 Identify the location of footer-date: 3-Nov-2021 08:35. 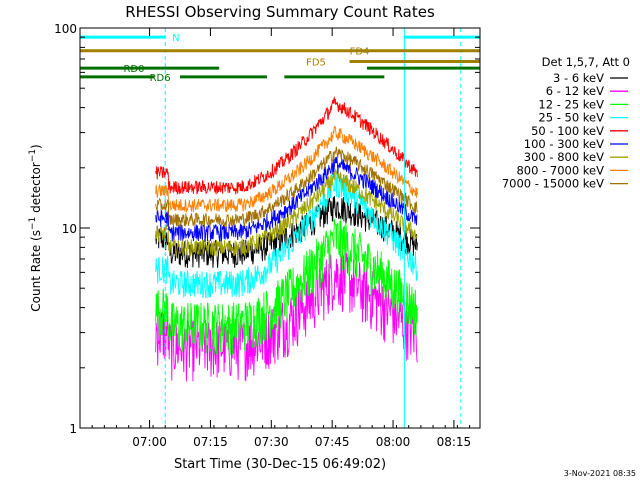
(600, 473).